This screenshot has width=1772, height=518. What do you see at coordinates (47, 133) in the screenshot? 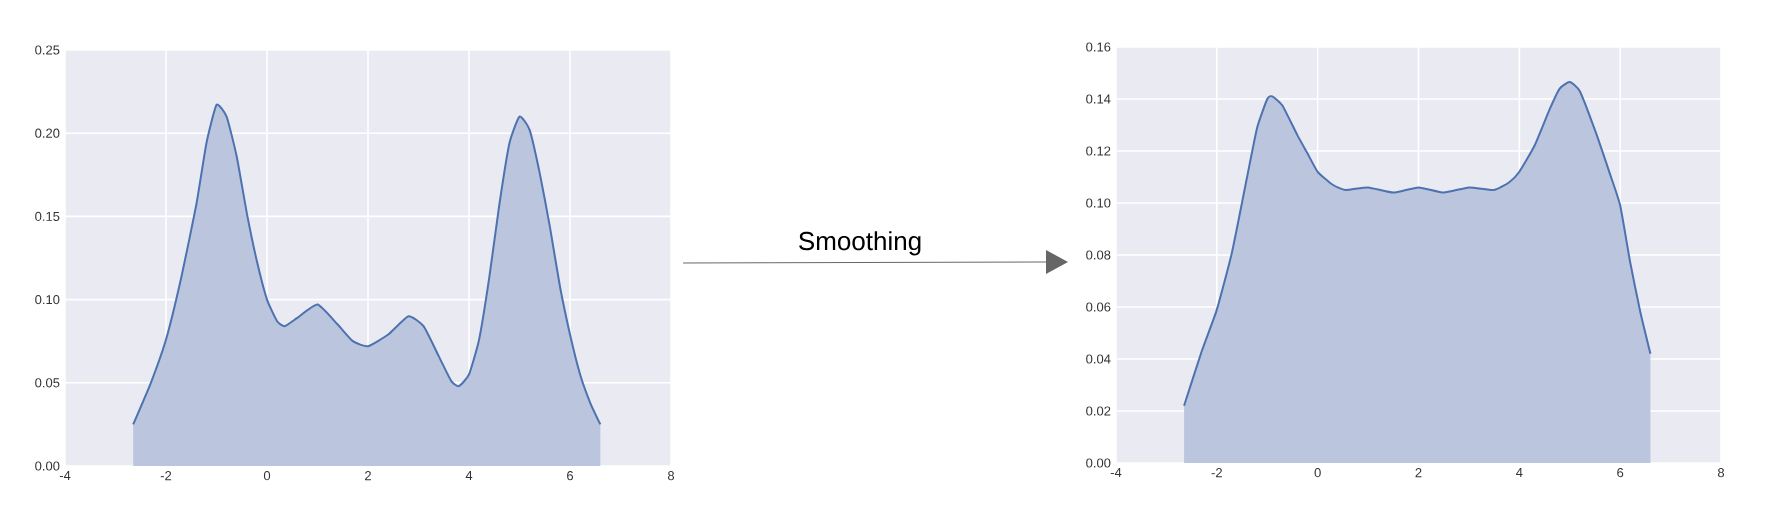
I see `y-tick-label: 0.20` at bounding box center [47, 133].